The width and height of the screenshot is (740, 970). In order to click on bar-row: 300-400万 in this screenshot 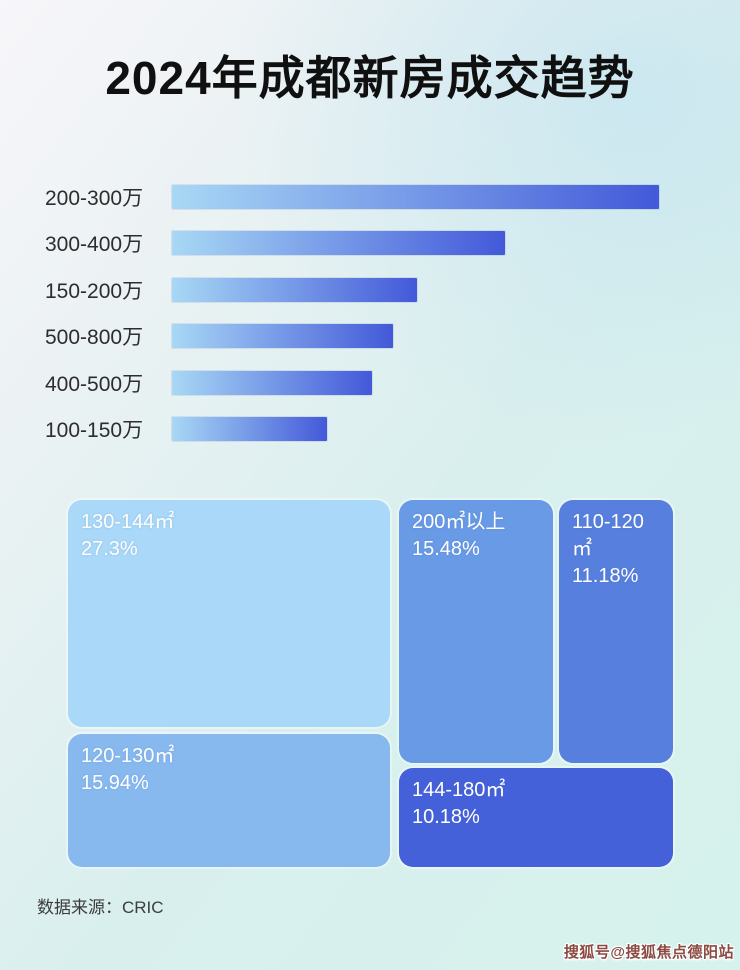, I will do `click(352, 244)`.